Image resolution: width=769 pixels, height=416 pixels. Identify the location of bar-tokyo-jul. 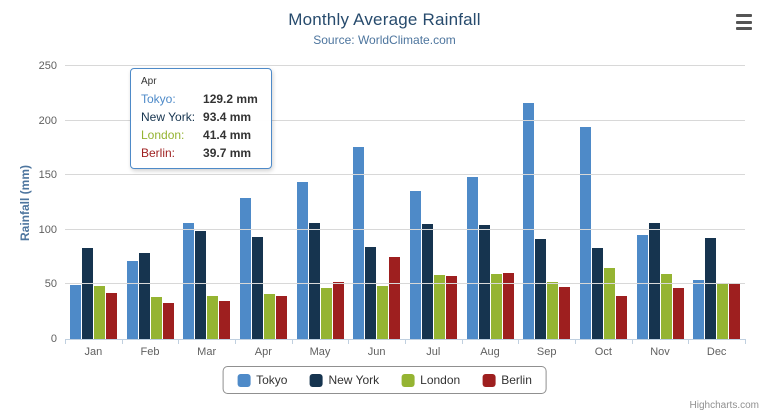
(415, 265).